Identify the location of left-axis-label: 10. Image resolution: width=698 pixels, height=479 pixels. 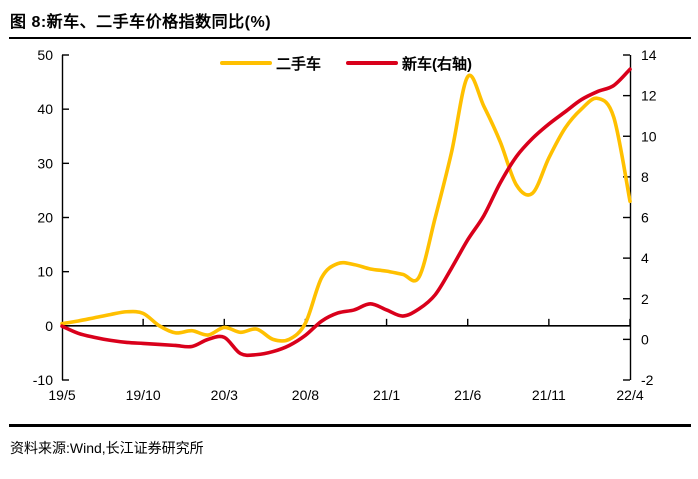
(45, 272).